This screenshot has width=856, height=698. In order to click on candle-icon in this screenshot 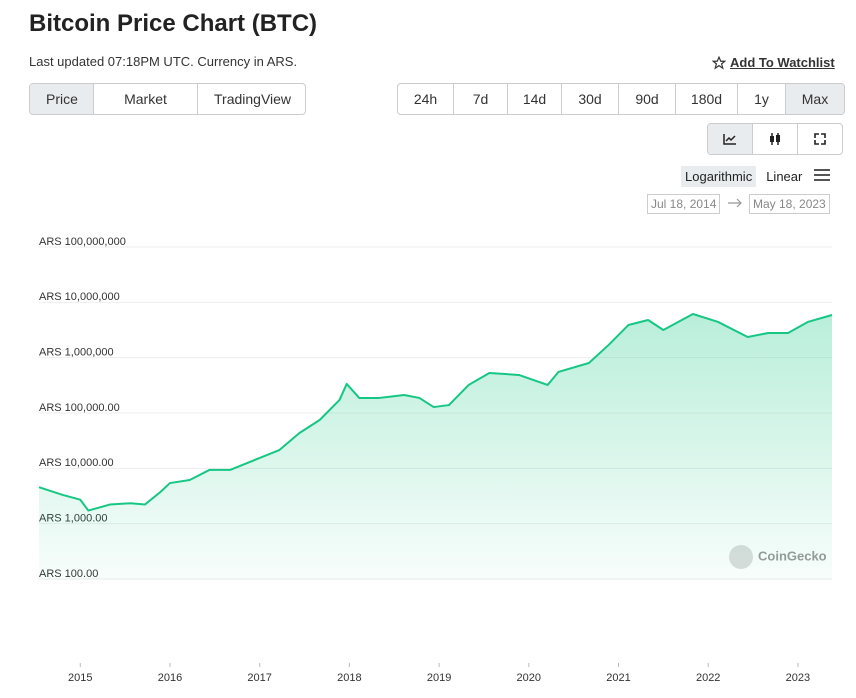, I will do `click(775, 139)`.